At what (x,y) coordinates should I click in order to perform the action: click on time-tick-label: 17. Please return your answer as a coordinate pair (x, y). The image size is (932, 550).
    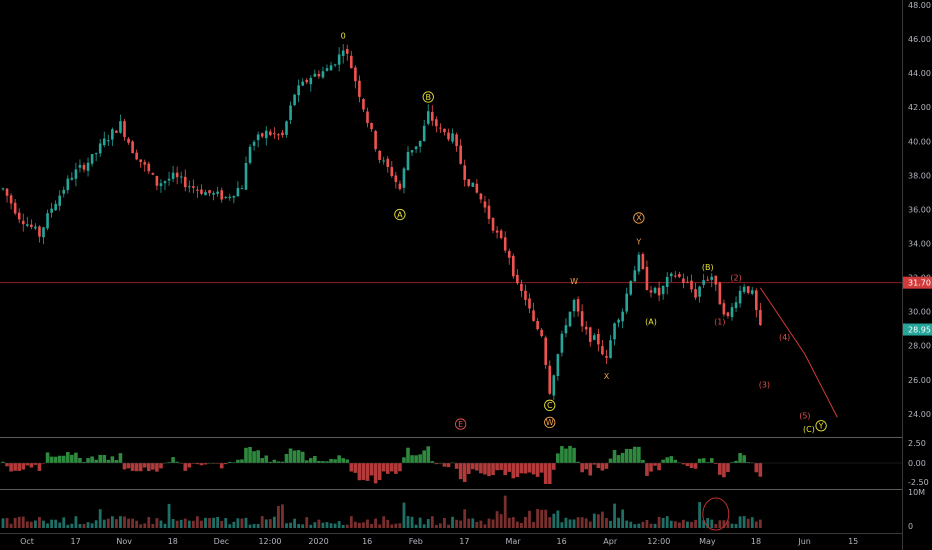
    Looking at the image, I should click on (464, 541).